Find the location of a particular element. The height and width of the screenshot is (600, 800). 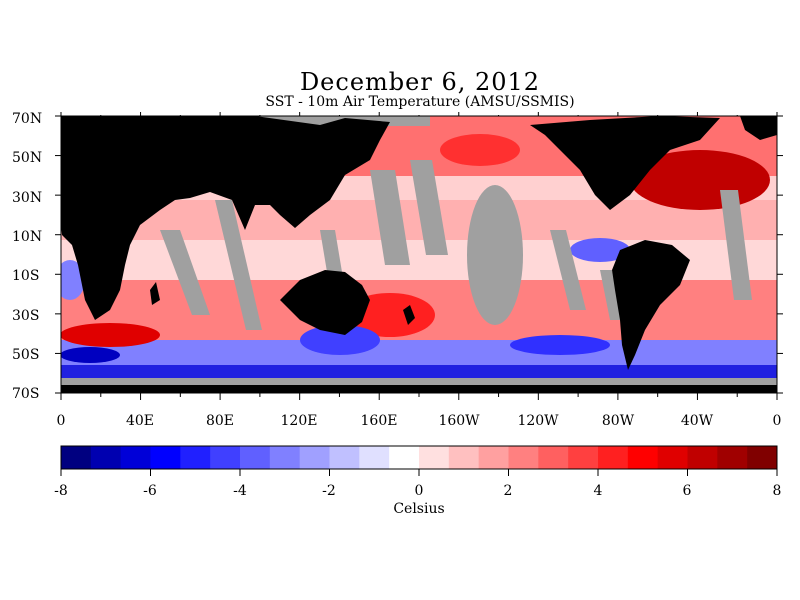

lon-label-120w: 120W is located at coordinates (538, 421).